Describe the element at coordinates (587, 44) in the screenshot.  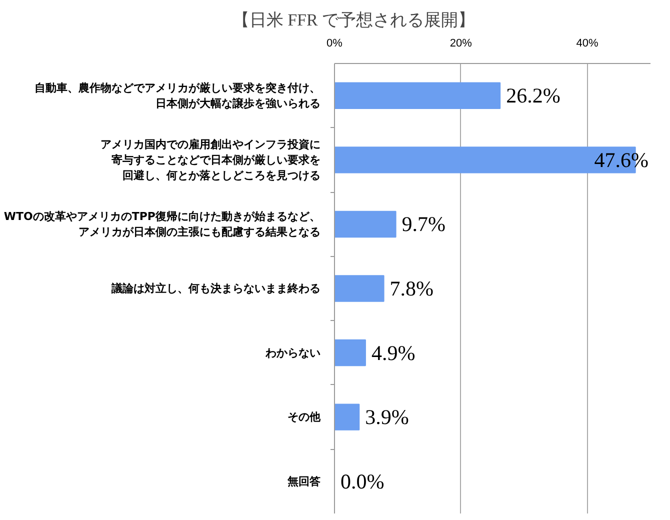
I see `x-tick-label: 40%` at that location.